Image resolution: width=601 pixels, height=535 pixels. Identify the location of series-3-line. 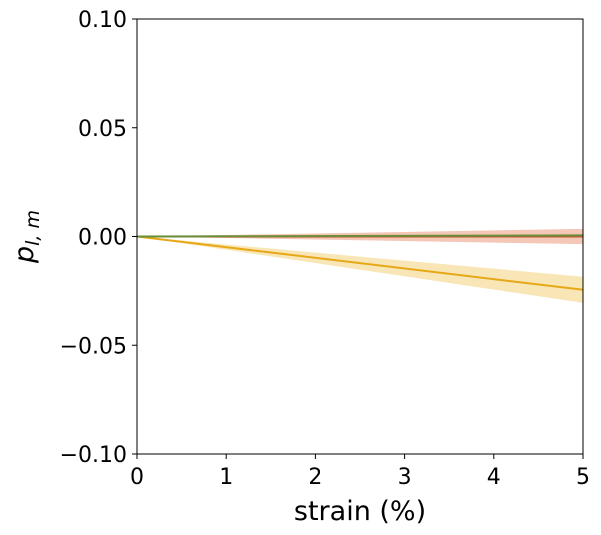
(360, 236).